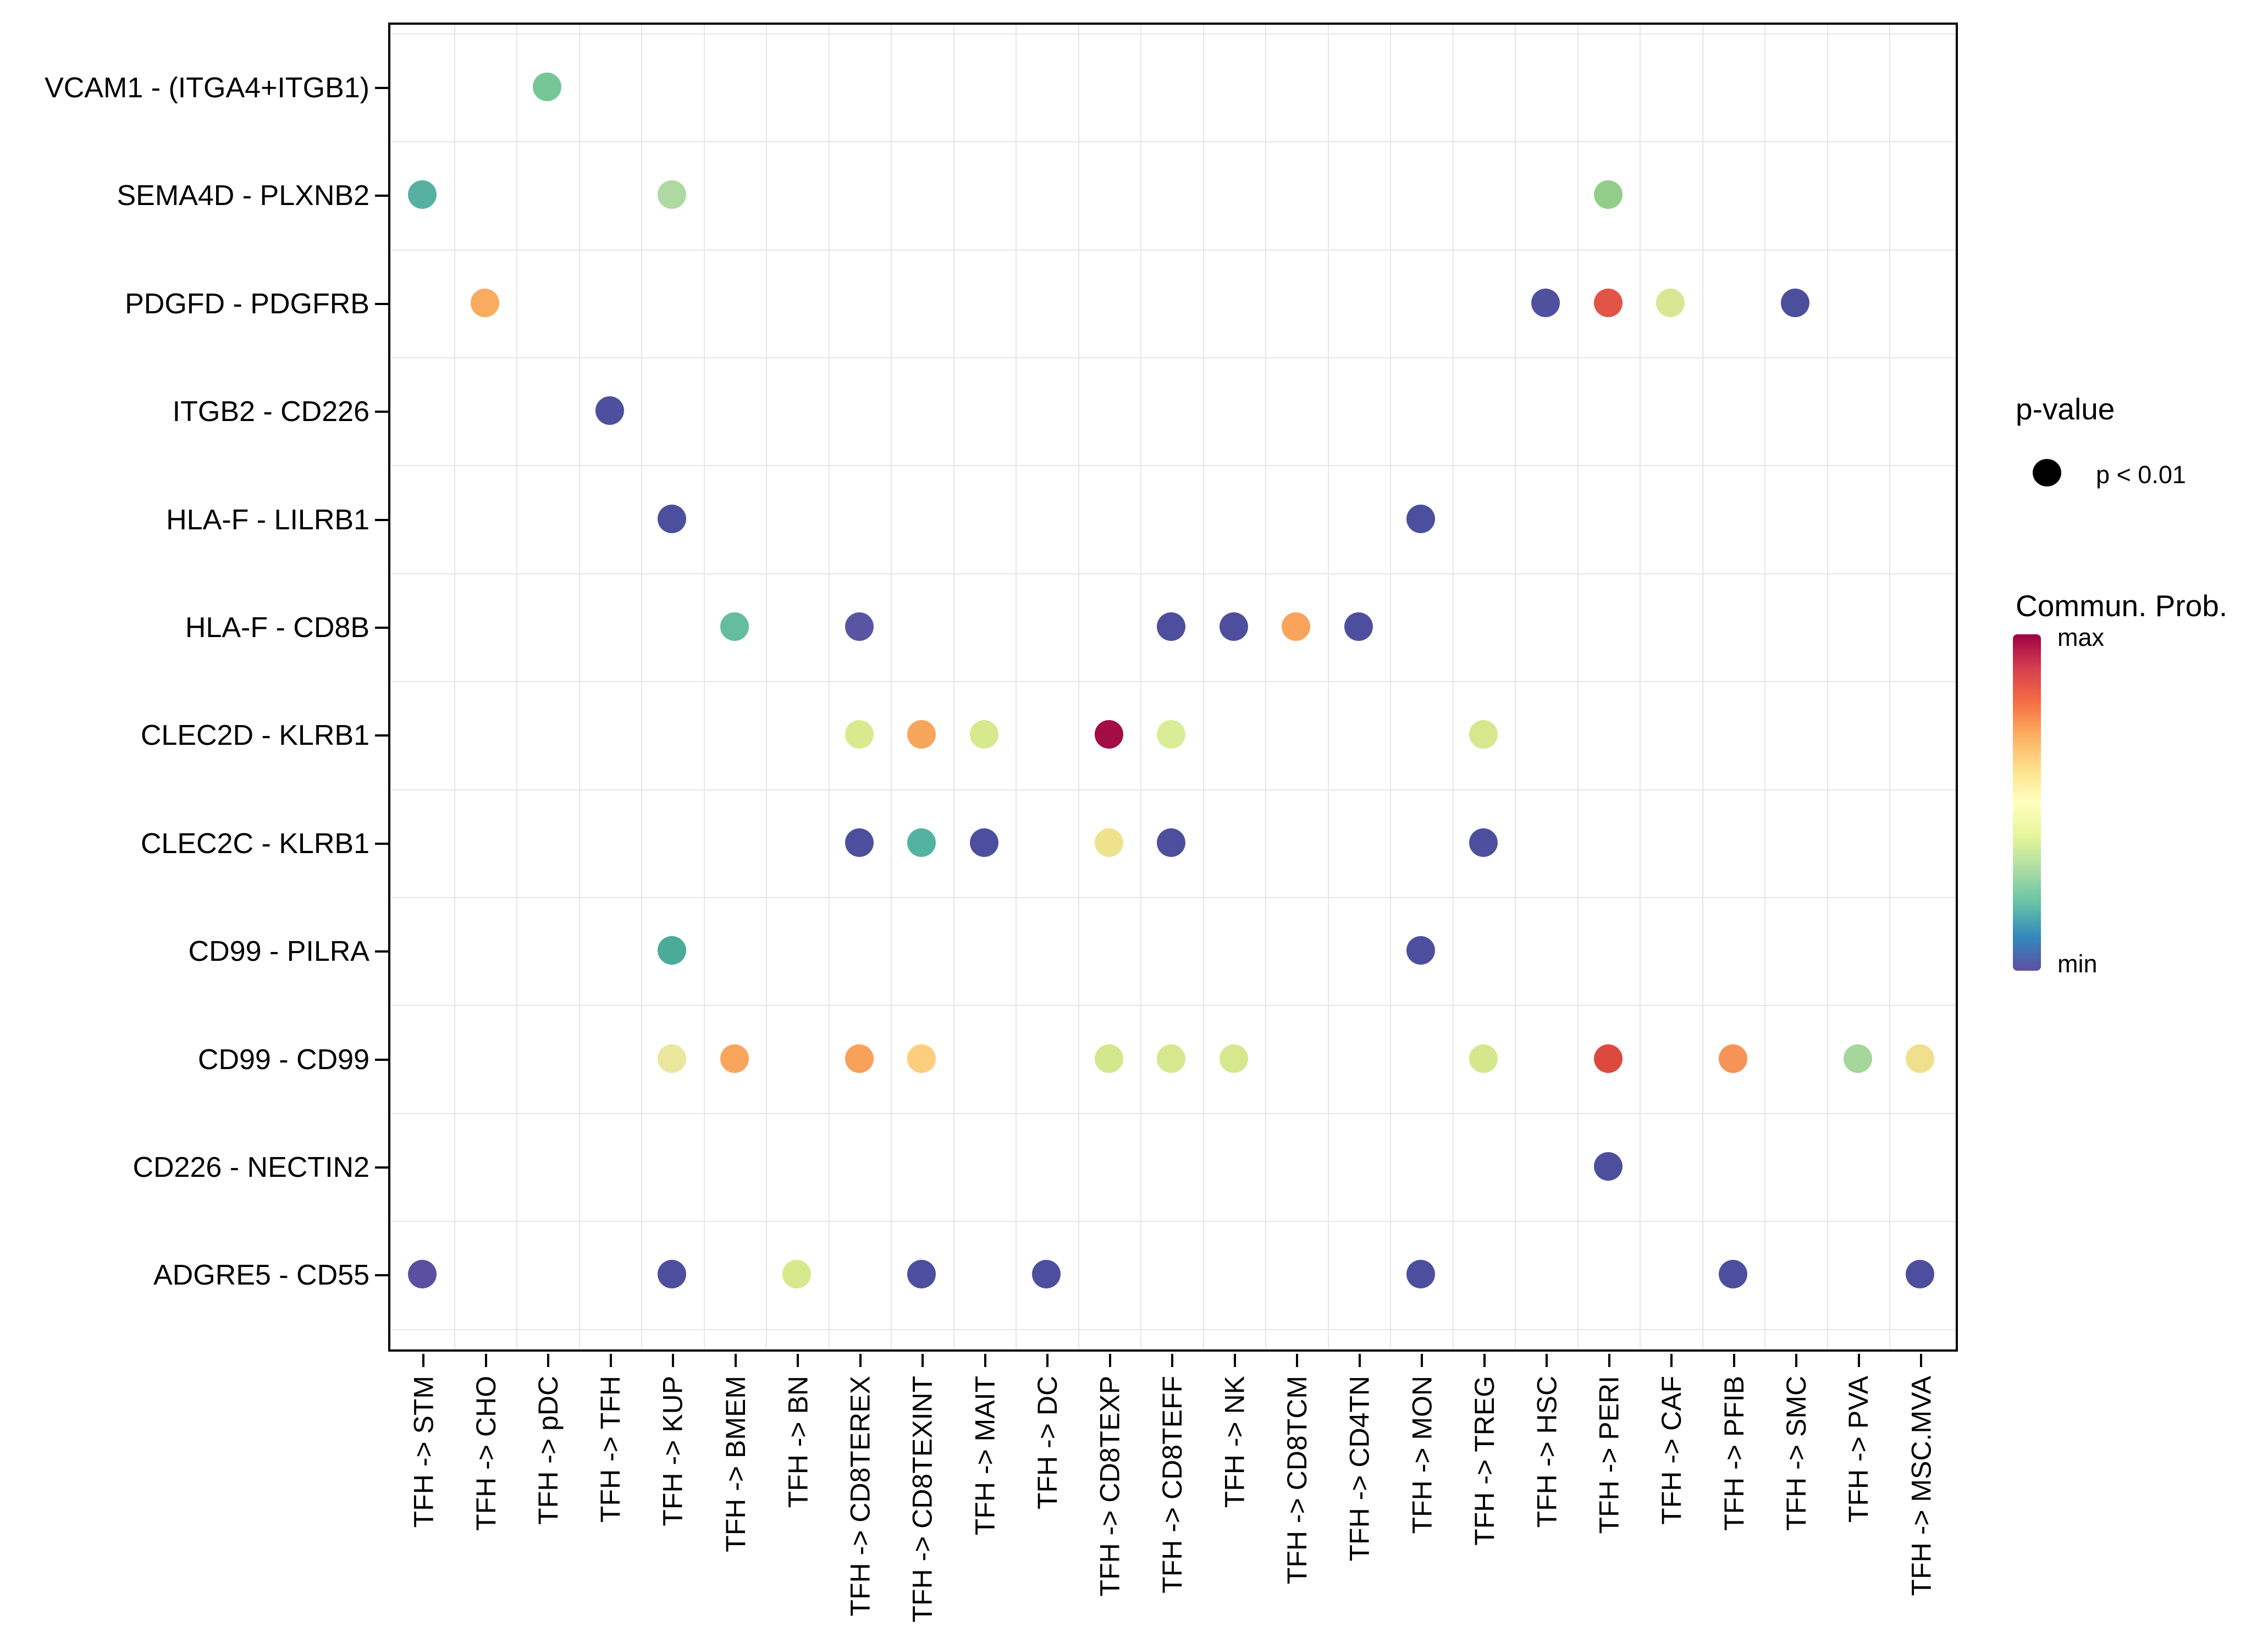 The height and width of the screenshot is (1649, 2268). I want to click on x-axis-label: TFH -> pDC, so click(548, 1450).